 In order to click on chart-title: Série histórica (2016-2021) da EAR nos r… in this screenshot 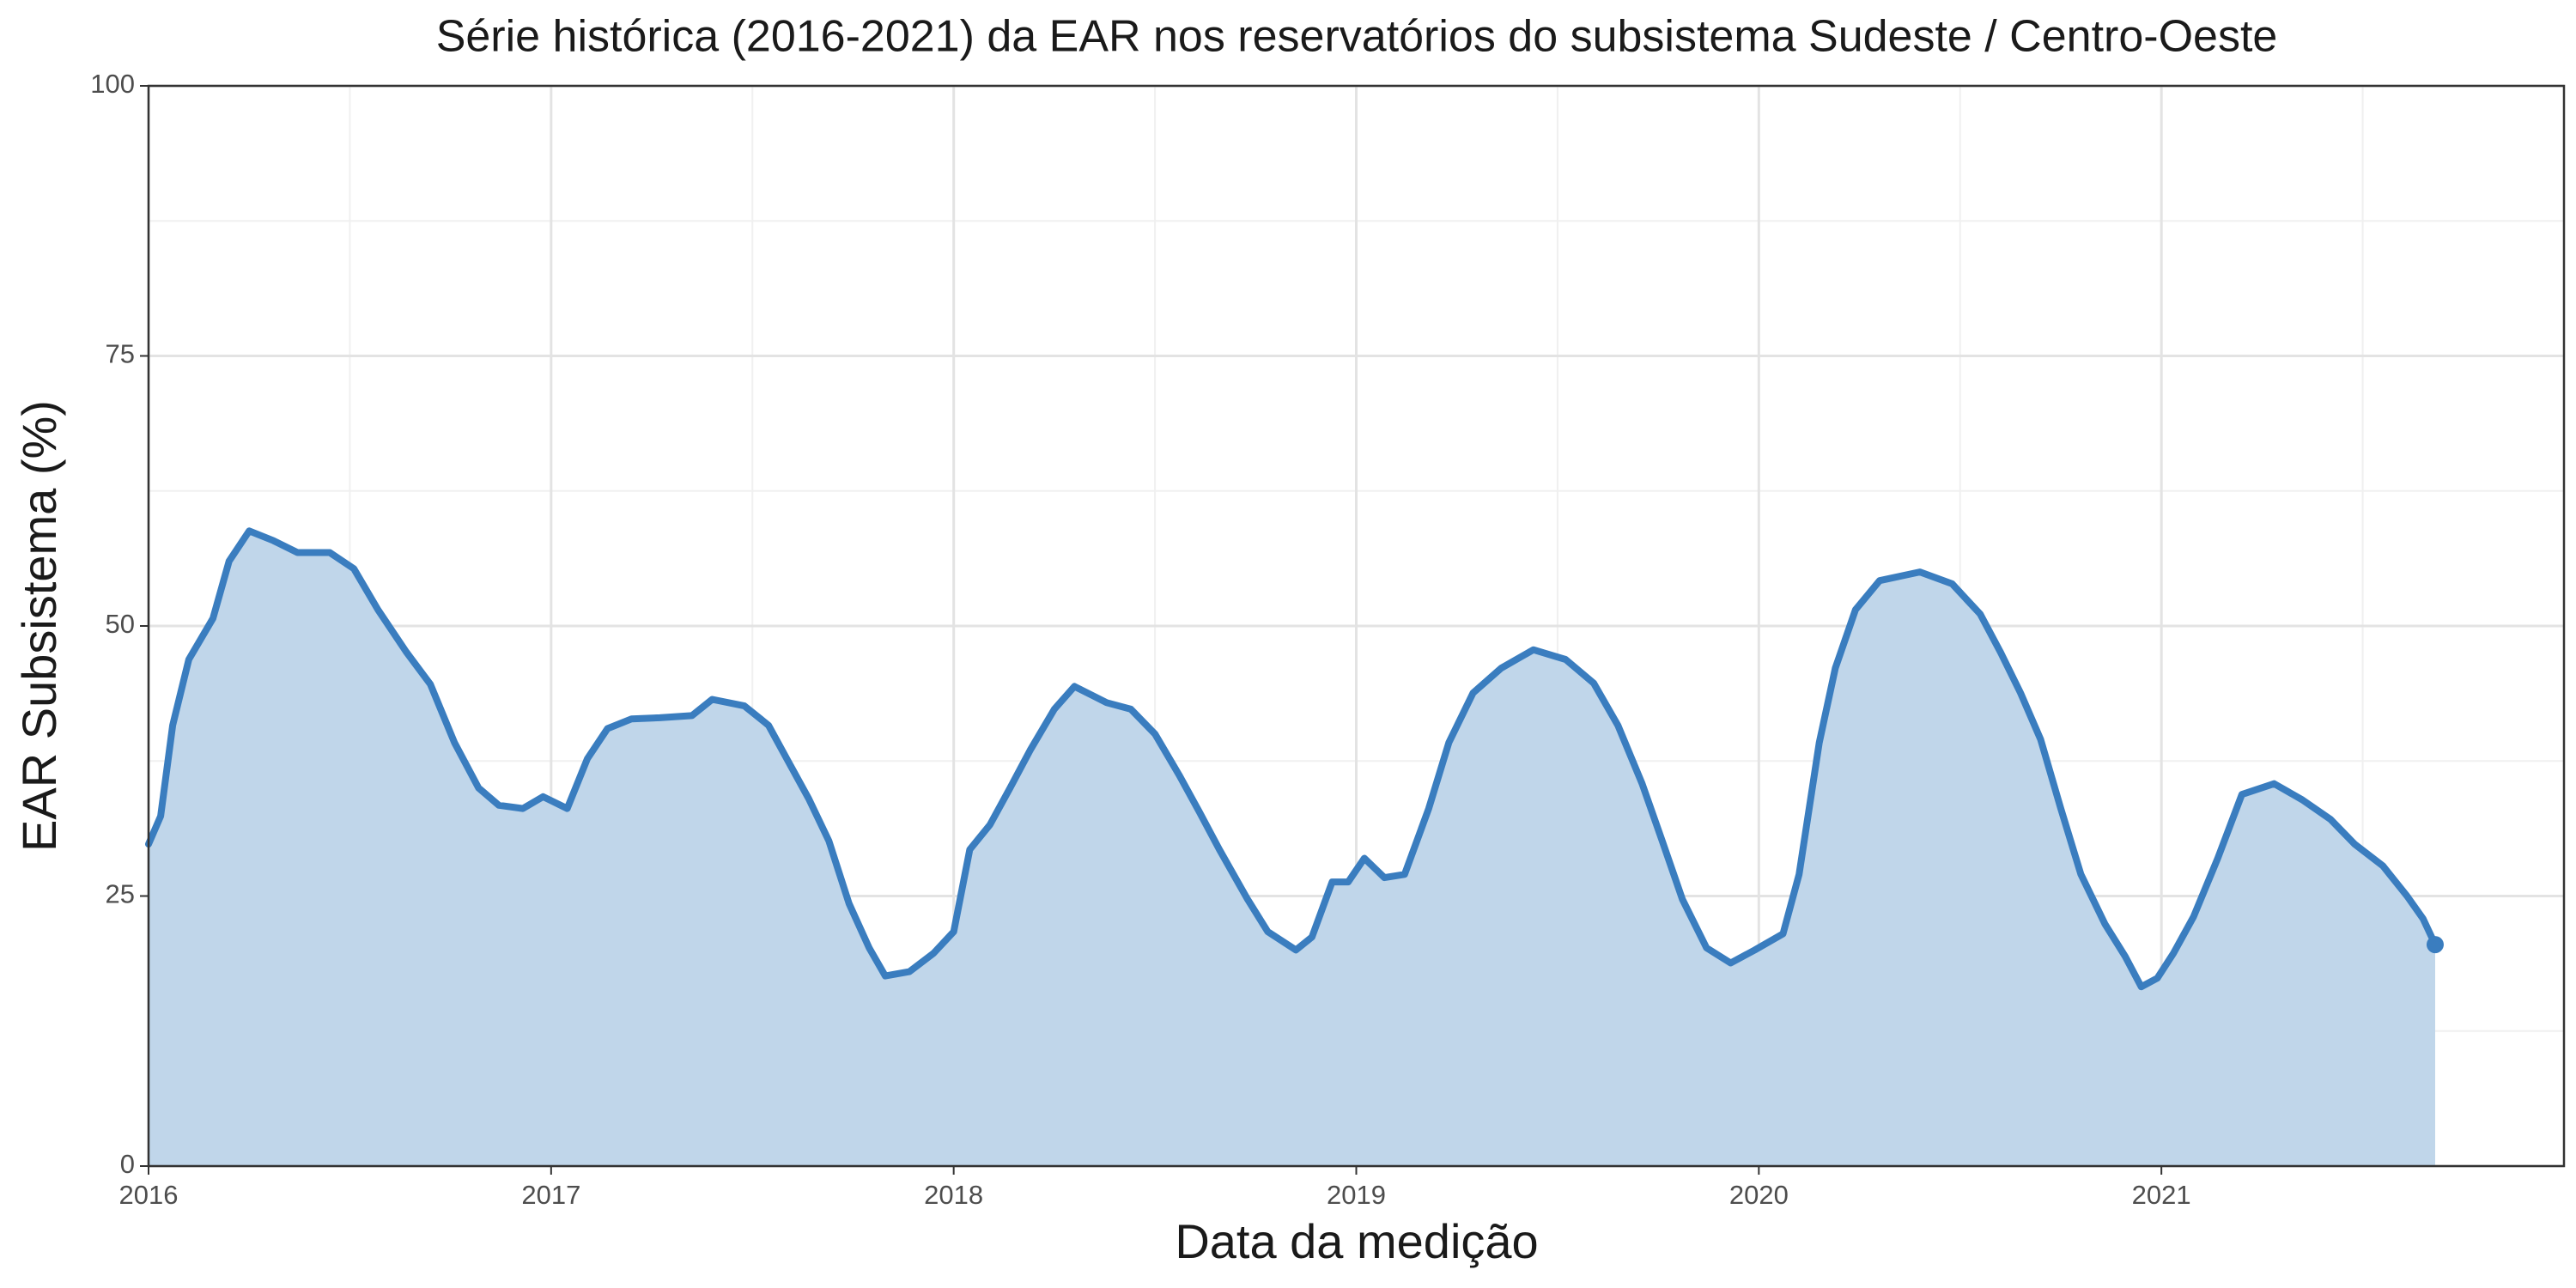, I will do `click(1357, 37)`.